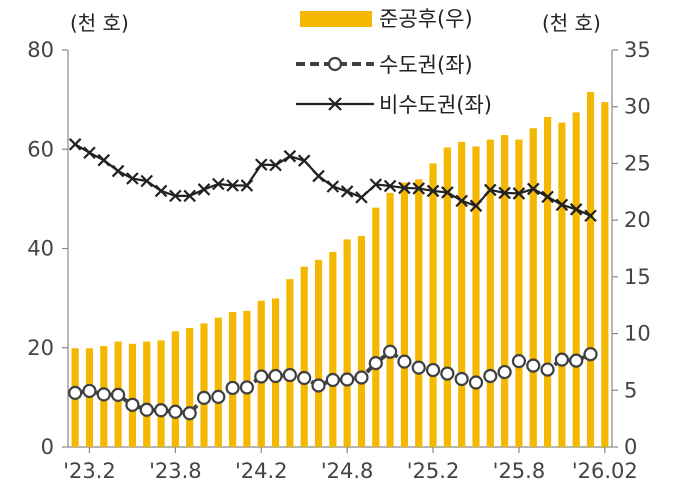 The height and width of the screenshot is (502, 676). What do you see at coordinates (637, 334) in the screenshot?
I see `right-tick-label: 10` at bounding box center [637, 334].